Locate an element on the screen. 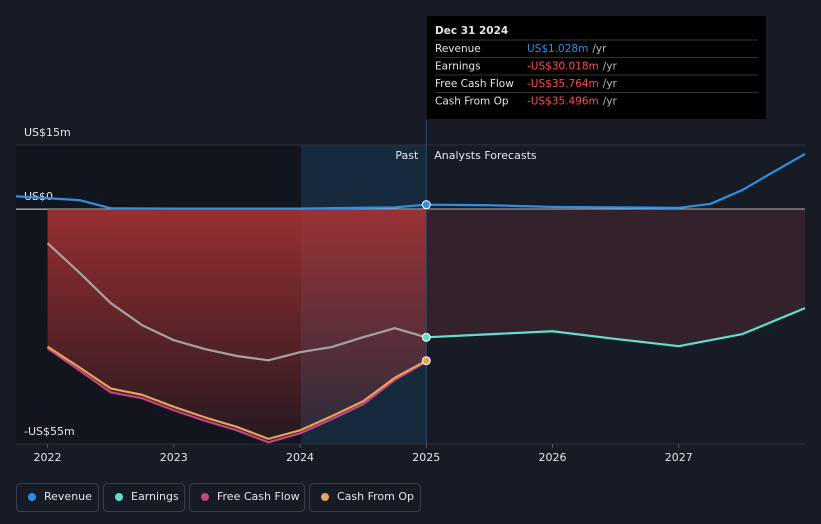 This screenshot has width=821, height=524. legend-label: Free Cash Flow is located at coordinates (258, 496).